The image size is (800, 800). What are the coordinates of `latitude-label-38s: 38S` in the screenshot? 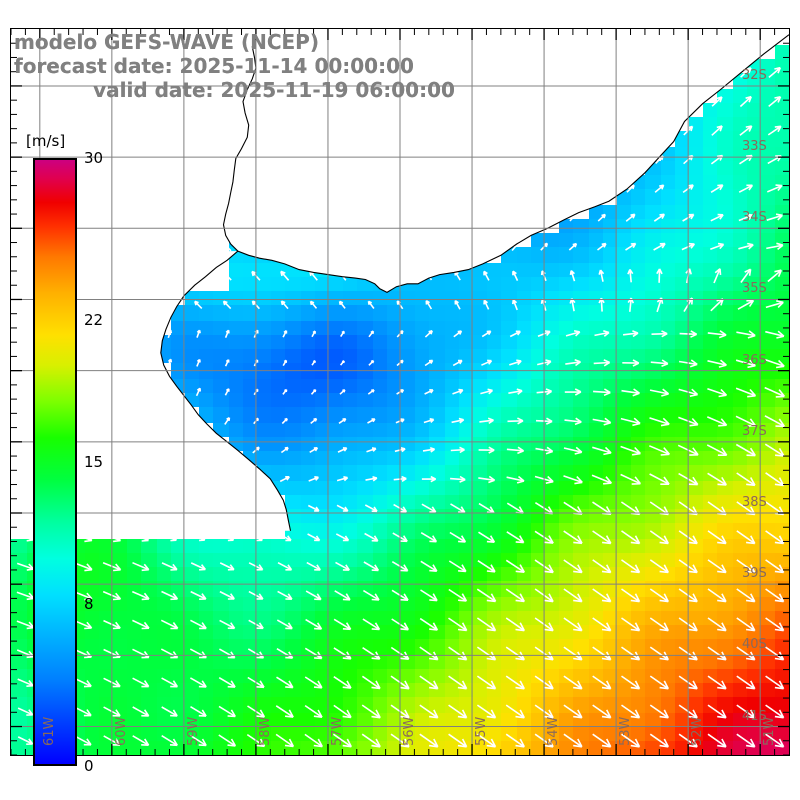 It's located at (754, 502).